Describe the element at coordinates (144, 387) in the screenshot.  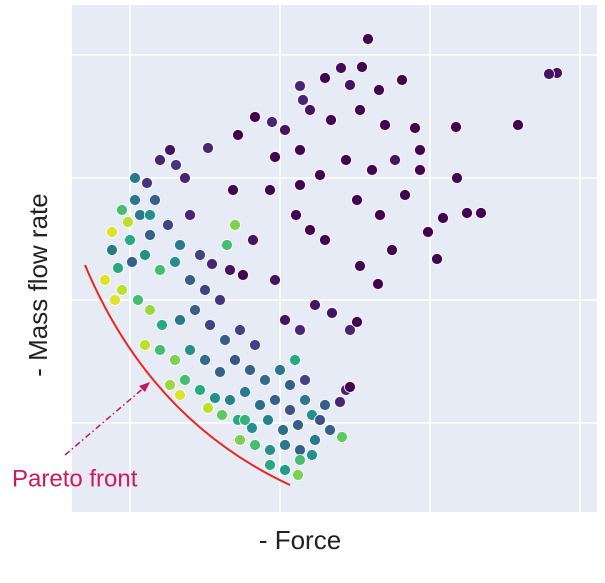
I see `arrow-head` at that location.